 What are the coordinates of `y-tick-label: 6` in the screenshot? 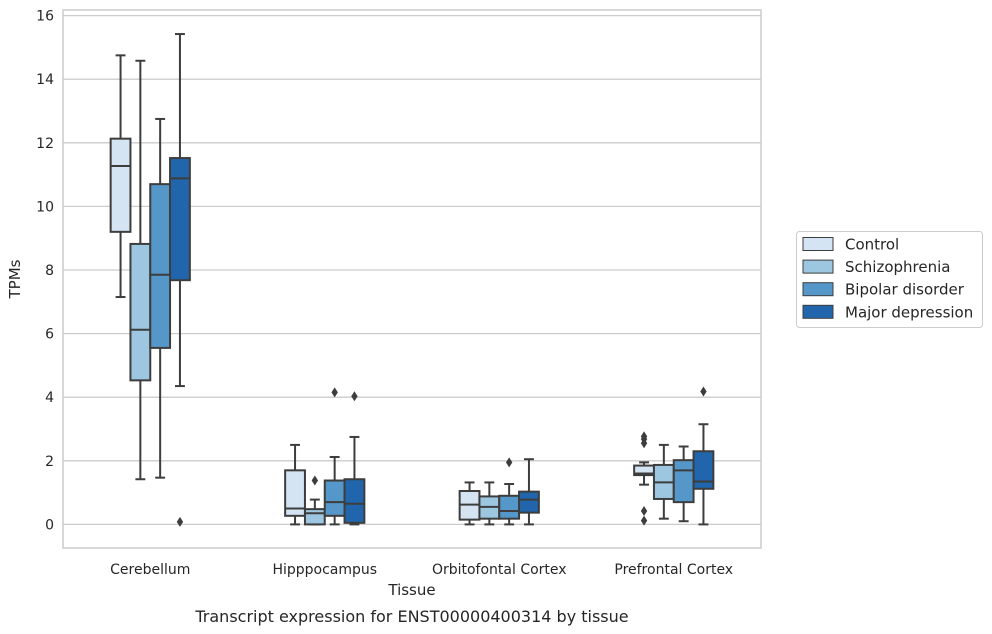 It's located at (49, 335).